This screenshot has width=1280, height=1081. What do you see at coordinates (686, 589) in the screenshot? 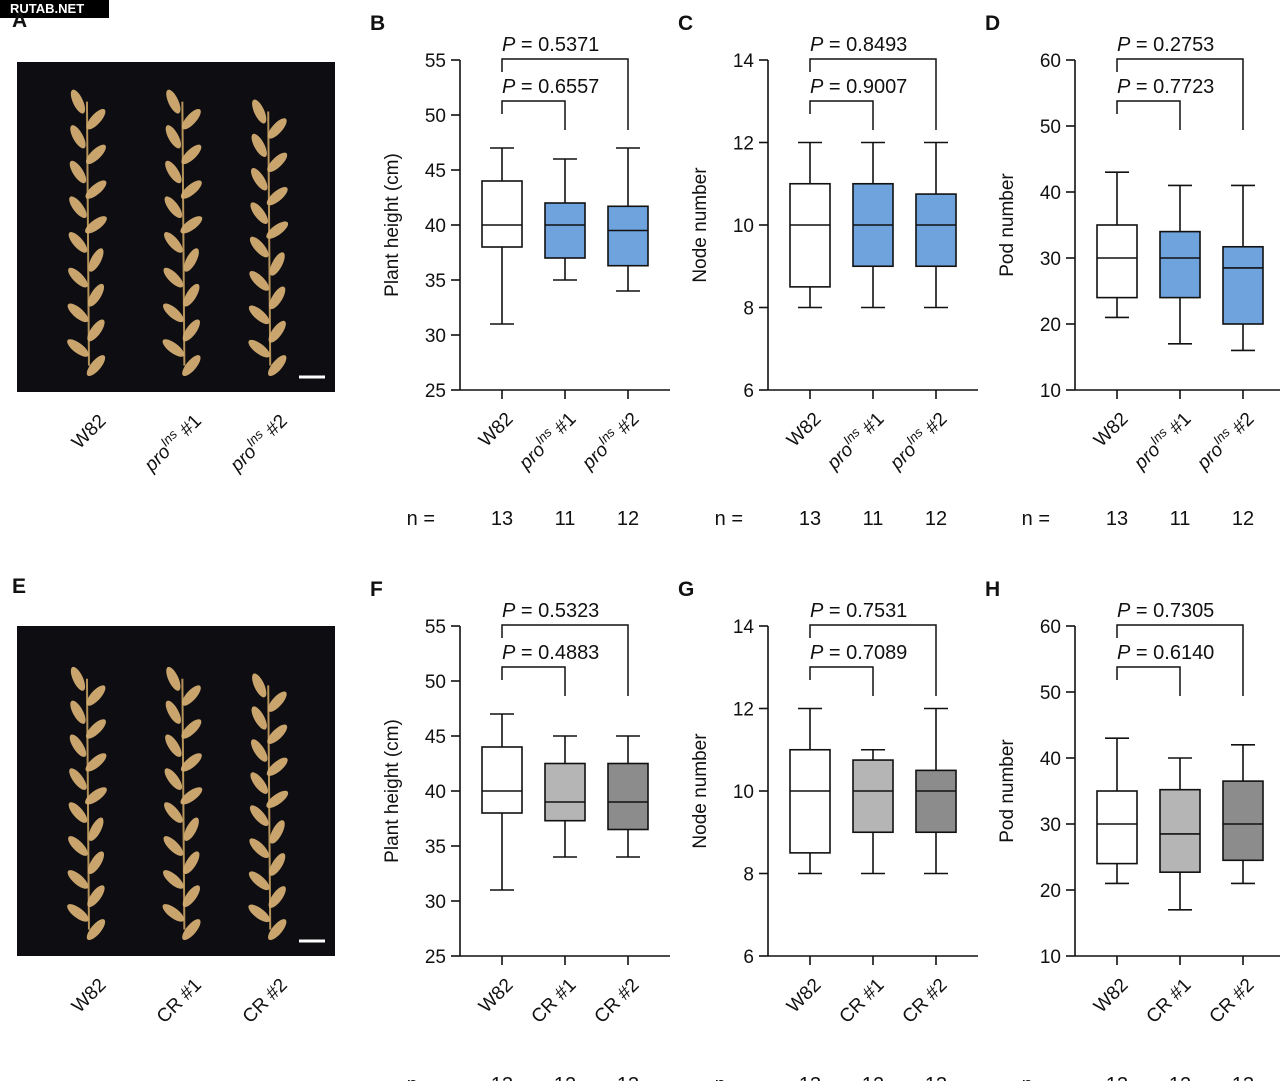
I see `panel-letter: G` at bounding box center [686, 589].